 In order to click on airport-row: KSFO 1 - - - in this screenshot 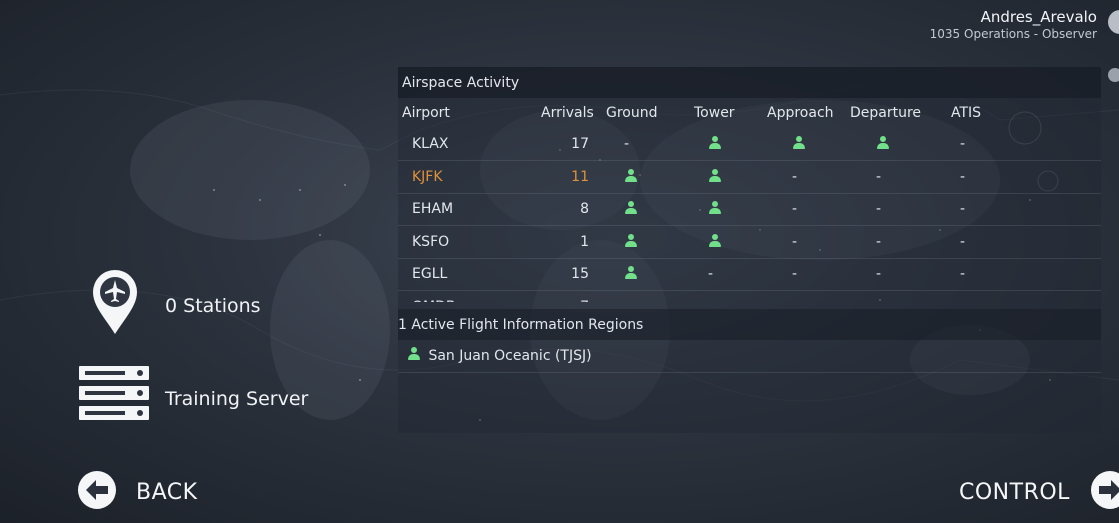, I will do `click(749, 242)`.